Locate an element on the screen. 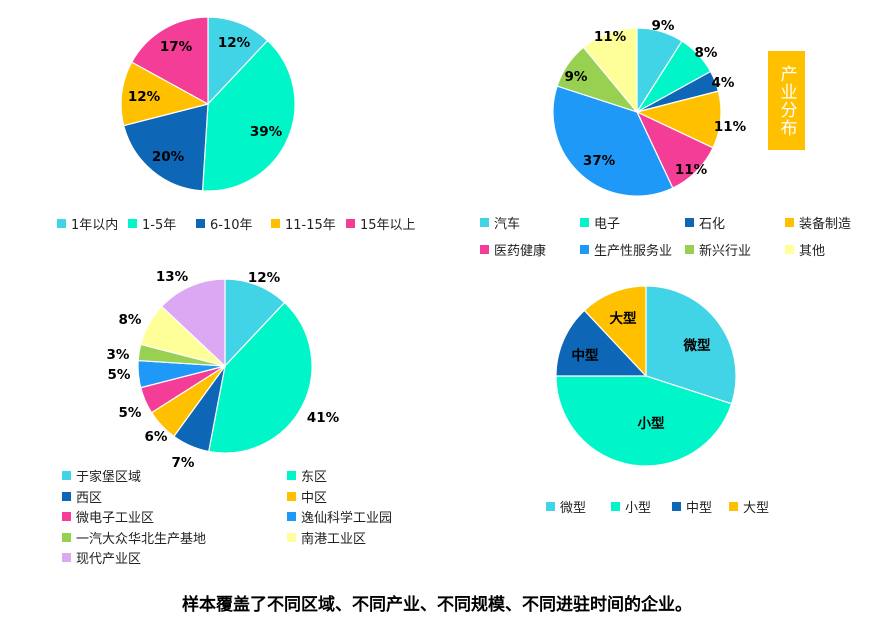 The height and width of the screenshot is (622, 874). legend-item: 微电子工业区 is located at coordinates (108, 516).